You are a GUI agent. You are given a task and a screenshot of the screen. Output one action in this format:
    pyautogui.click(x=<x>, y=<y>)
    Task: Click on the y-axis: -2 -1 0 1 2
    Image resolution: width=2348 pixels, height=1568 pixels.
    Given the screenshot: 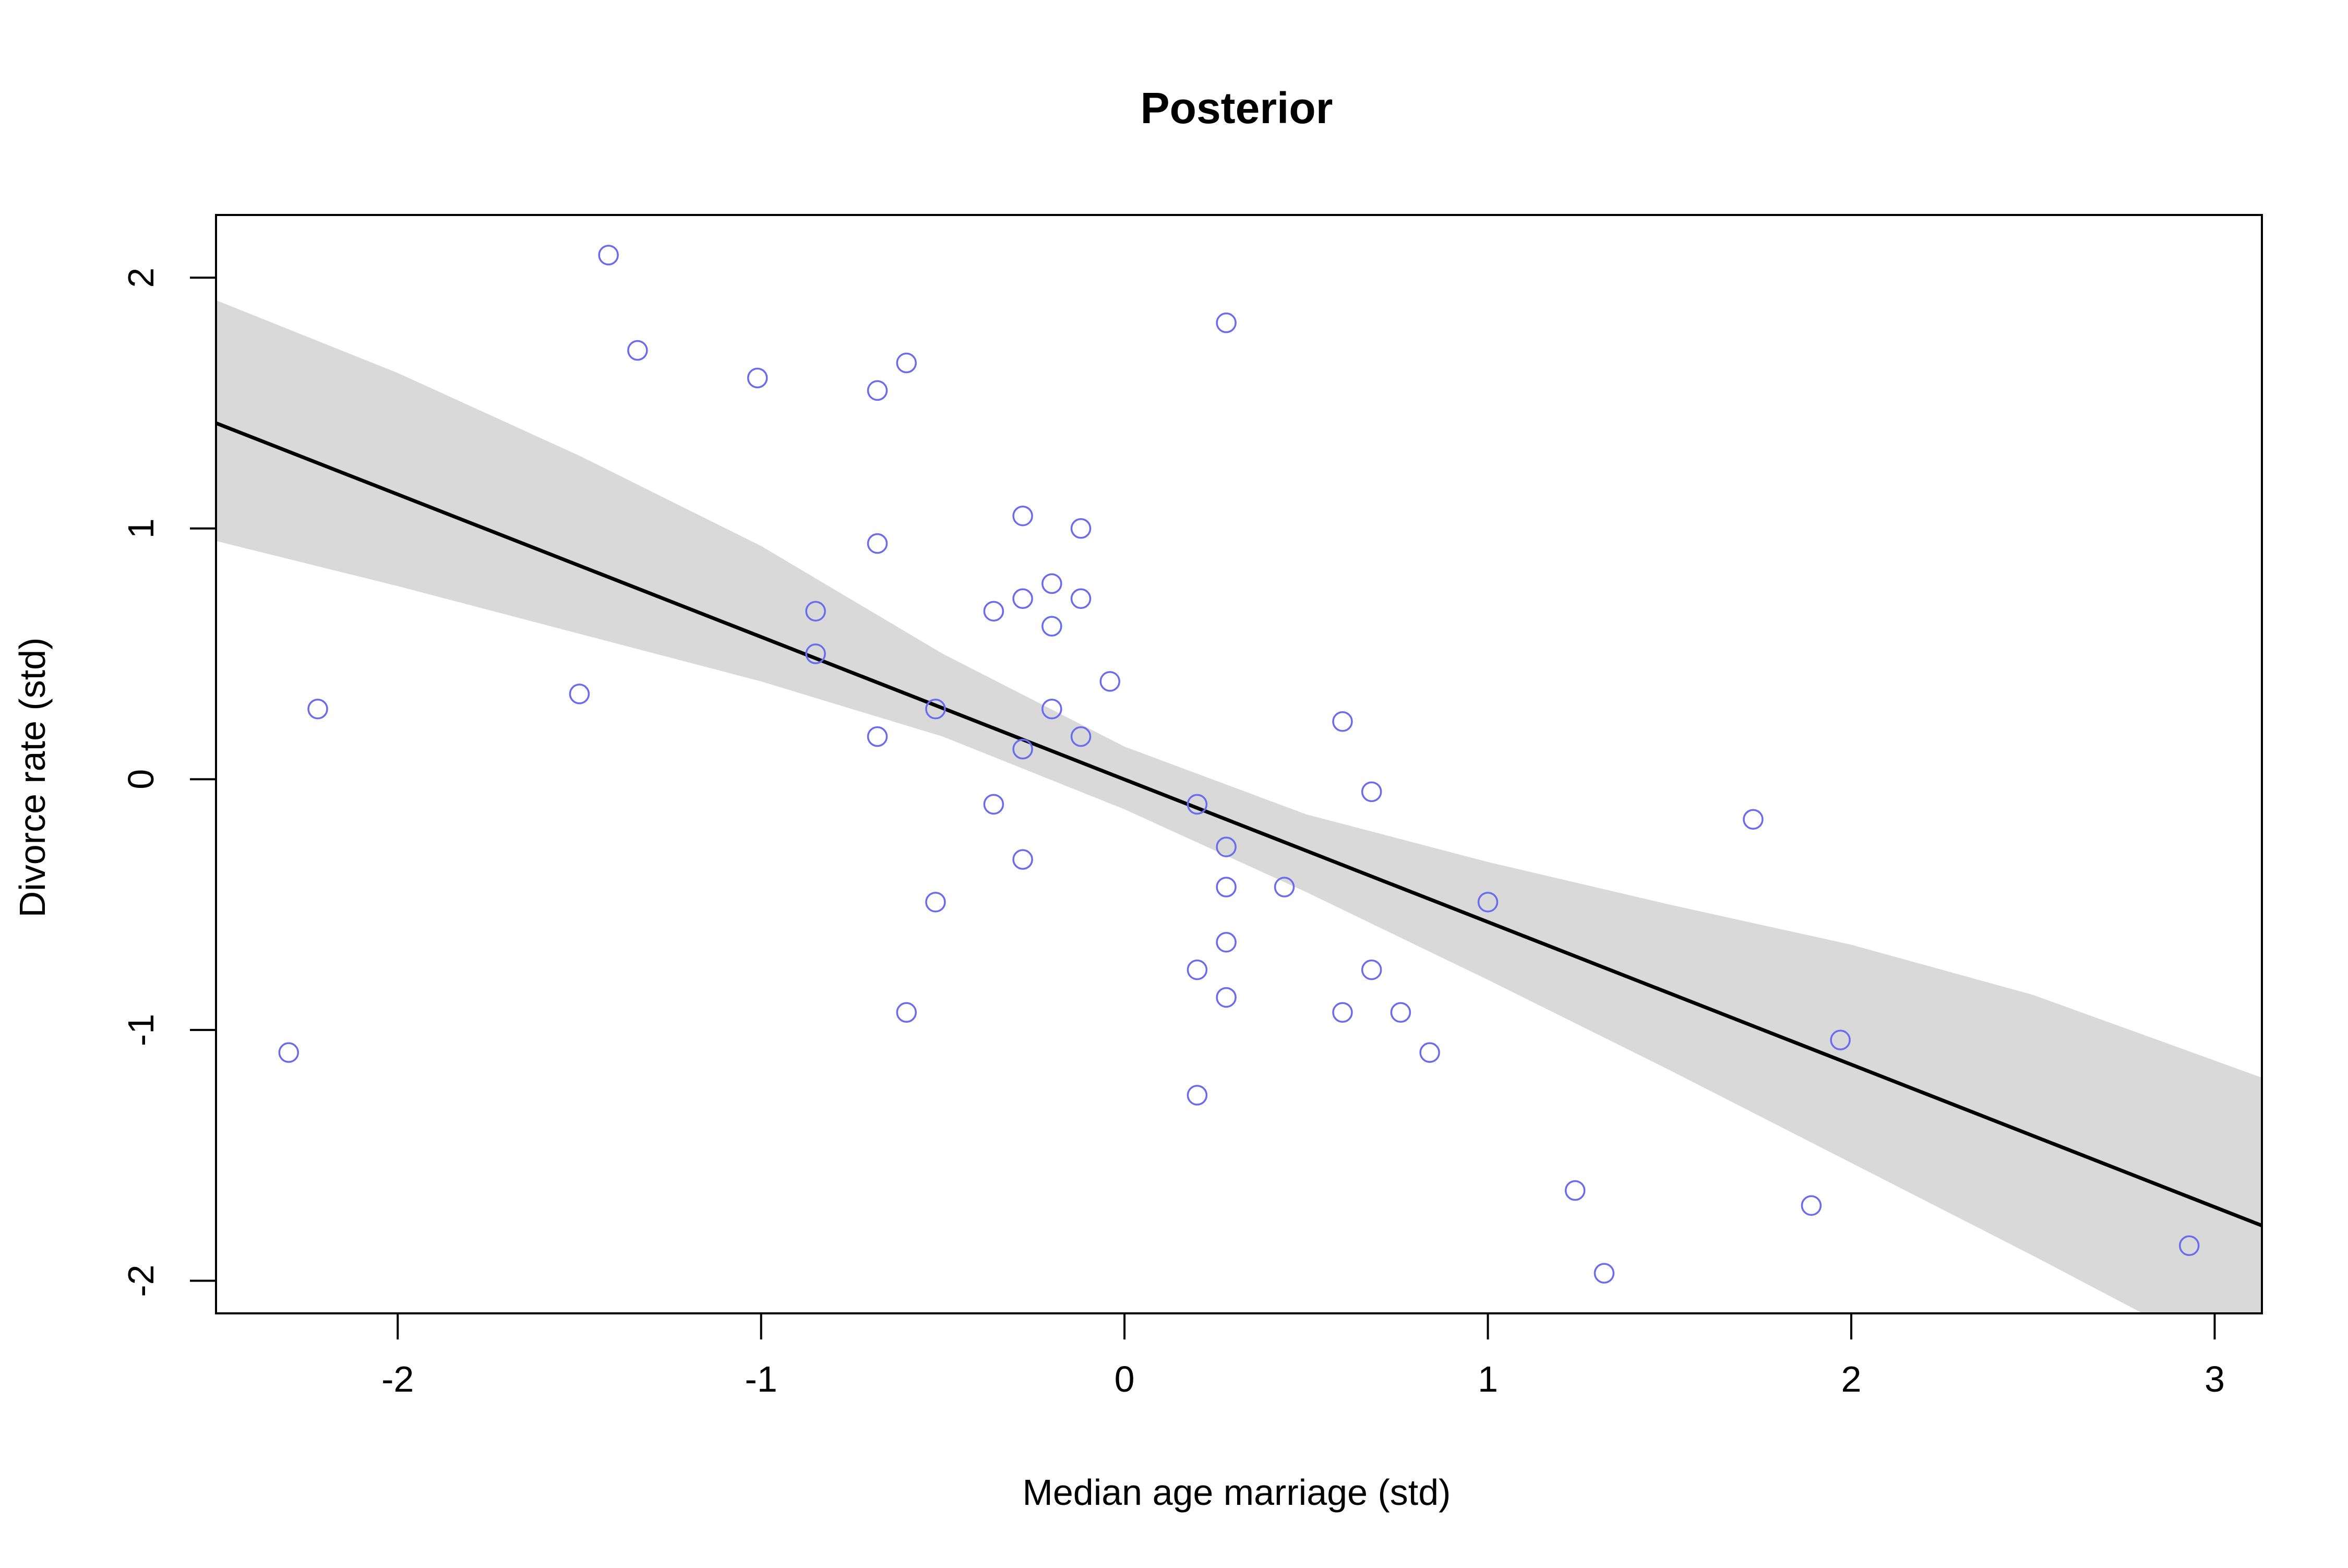 What is the action you would take?
    pyautogui.click(x=168, y=782)
    